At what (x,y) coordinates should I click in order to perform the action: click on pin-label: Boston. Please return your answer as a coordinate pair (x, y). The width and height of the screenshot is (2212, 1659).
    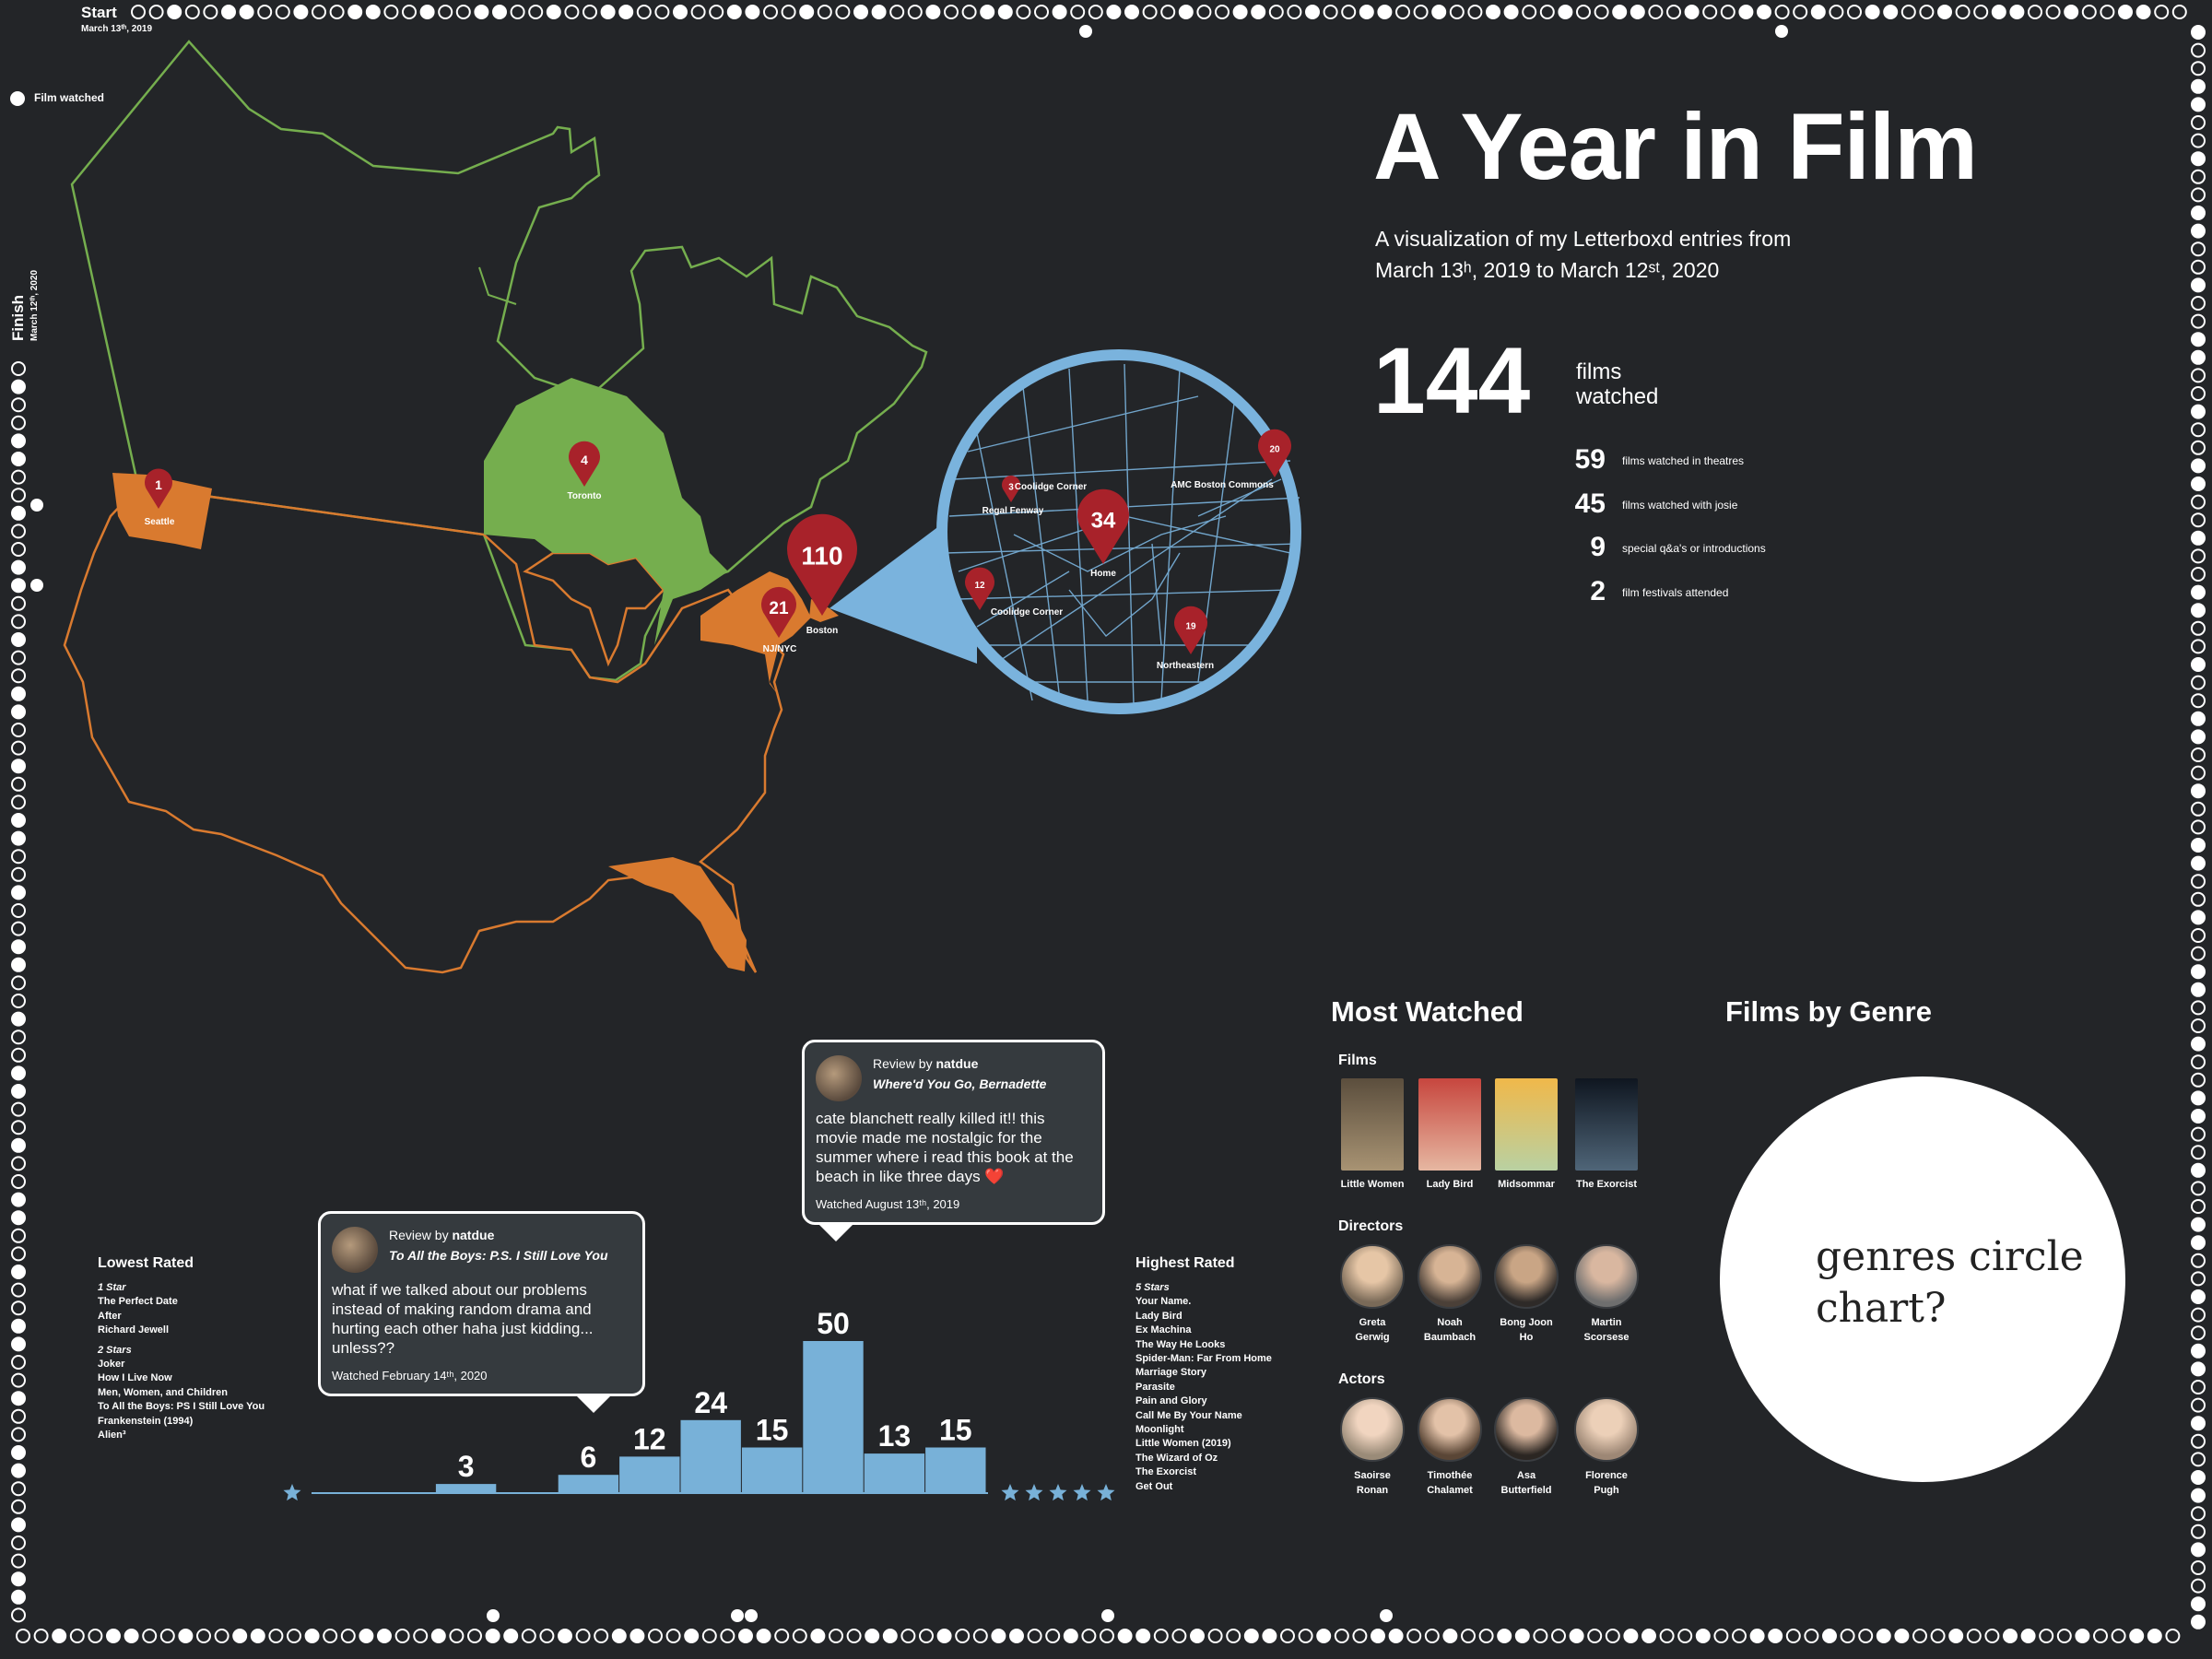
    Looking at the image, I should click on (822, 631).